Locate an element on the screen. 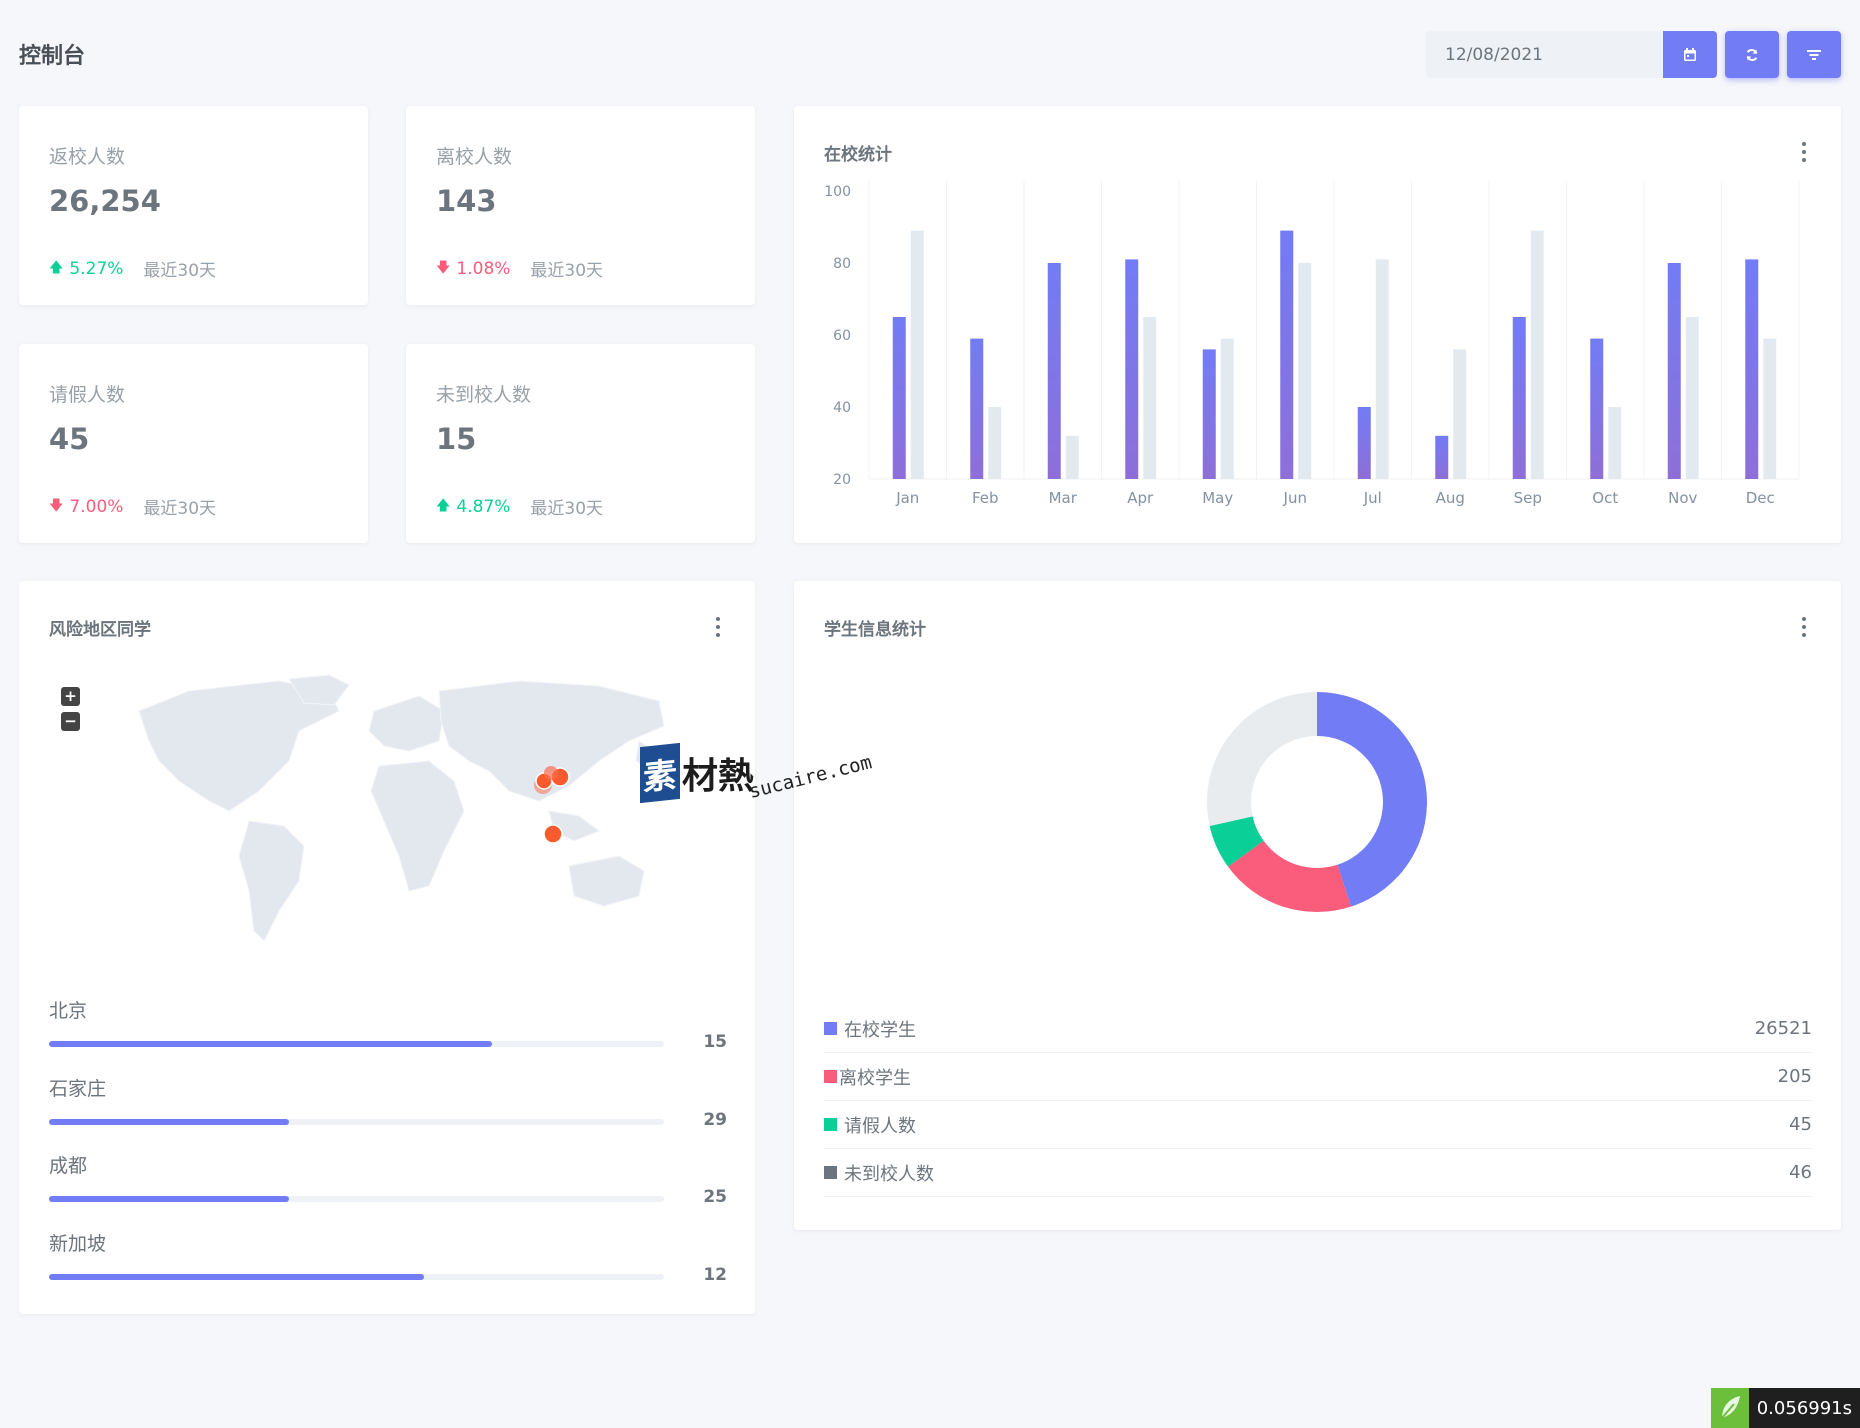  zoom-out-button: − is located at coordinates (70, 721).